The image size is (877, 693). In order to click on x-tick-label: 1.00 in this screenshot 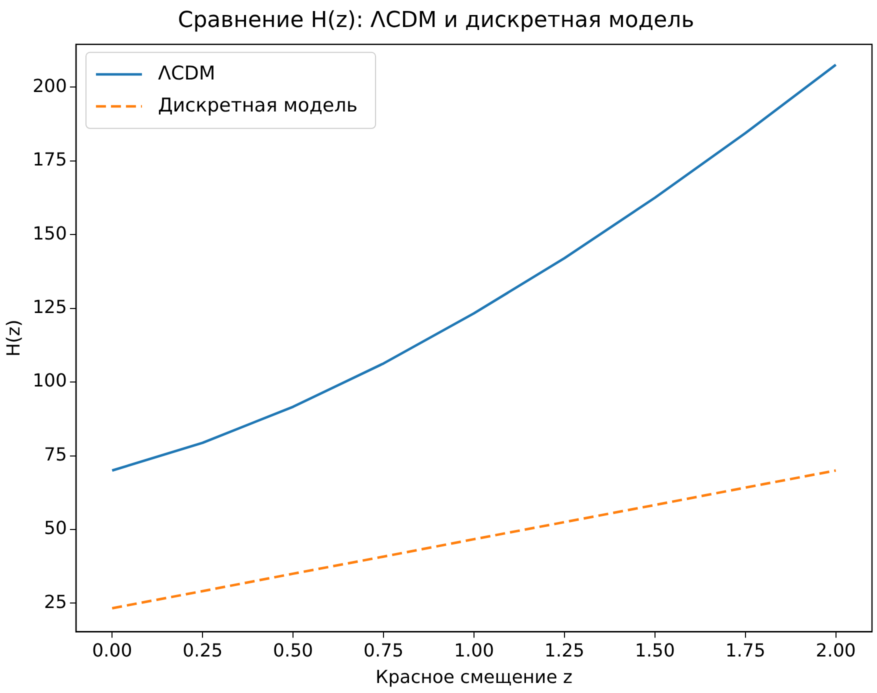, I will do `click(474, 651)`.